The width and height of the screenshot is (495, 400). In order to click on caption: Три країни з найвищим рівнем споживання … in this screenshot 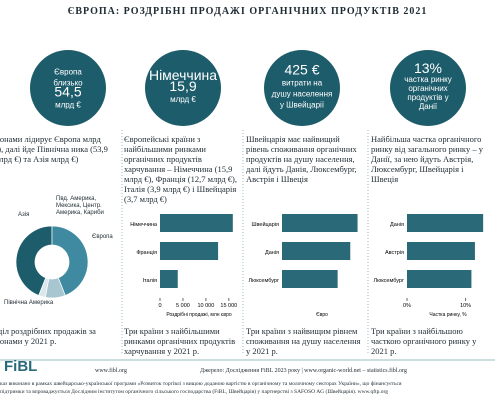, I will do `click(303, 341)`.